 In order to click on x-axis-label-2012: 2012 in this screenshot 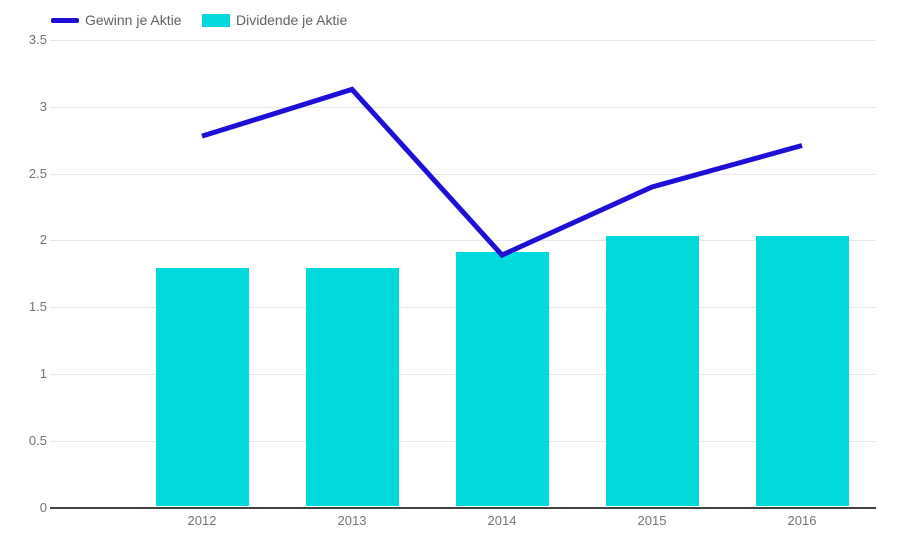, I will do `click(202, 520)`.